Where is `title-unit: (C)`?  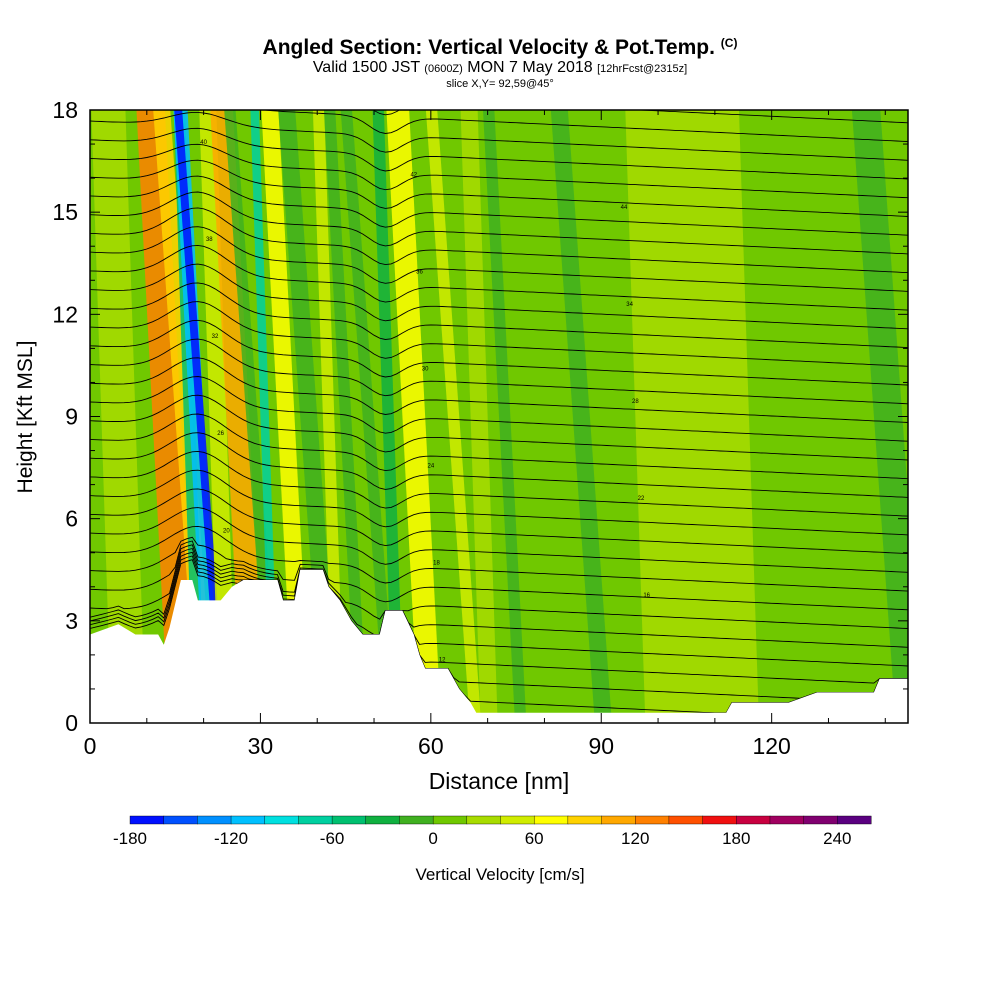
title-unit: (C) is located at coordinates (729, 43).